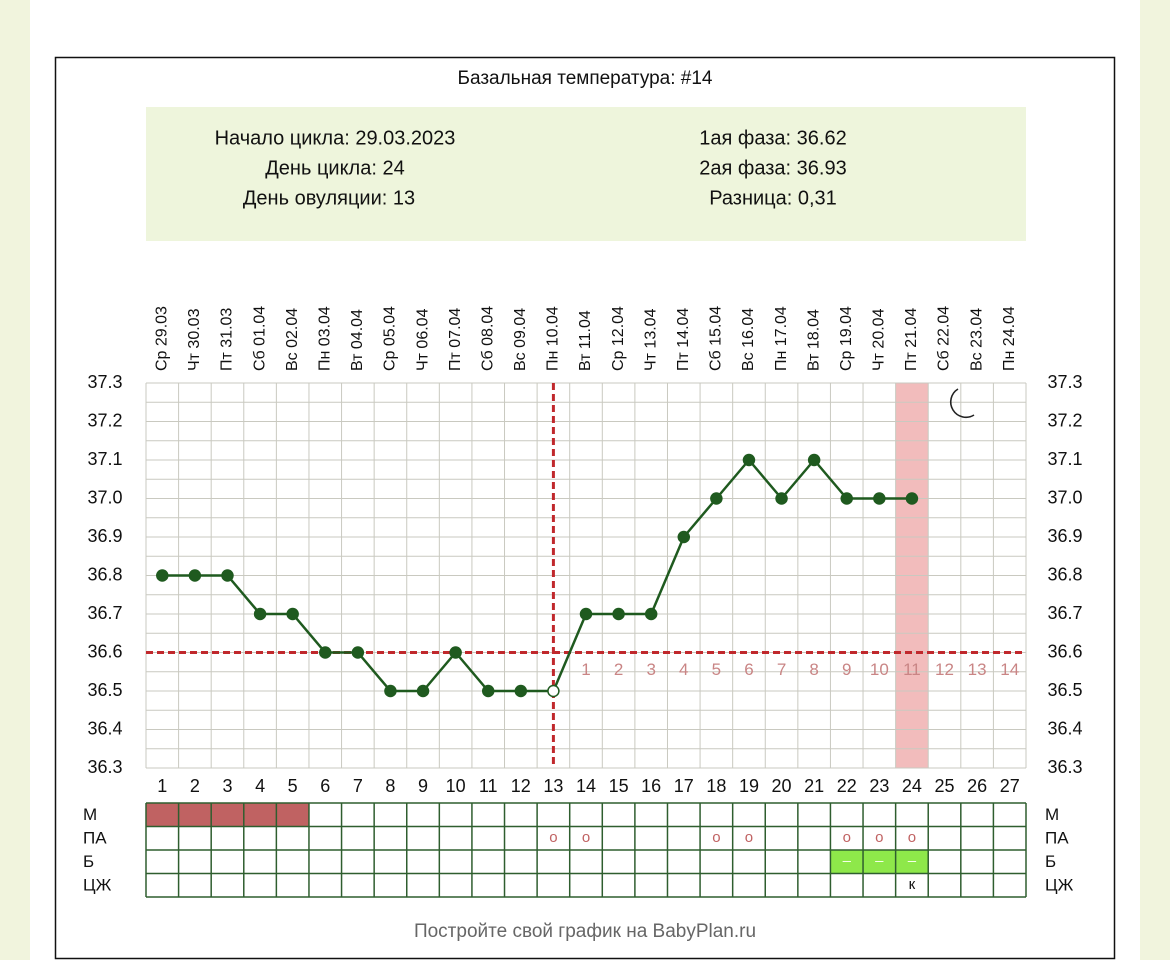 This screenshot has width=1170, height=960. What do you see at coordinates (782, 786) in the screenshot?
I see `x-tick-label: 20` at bounding box center [782, 786].